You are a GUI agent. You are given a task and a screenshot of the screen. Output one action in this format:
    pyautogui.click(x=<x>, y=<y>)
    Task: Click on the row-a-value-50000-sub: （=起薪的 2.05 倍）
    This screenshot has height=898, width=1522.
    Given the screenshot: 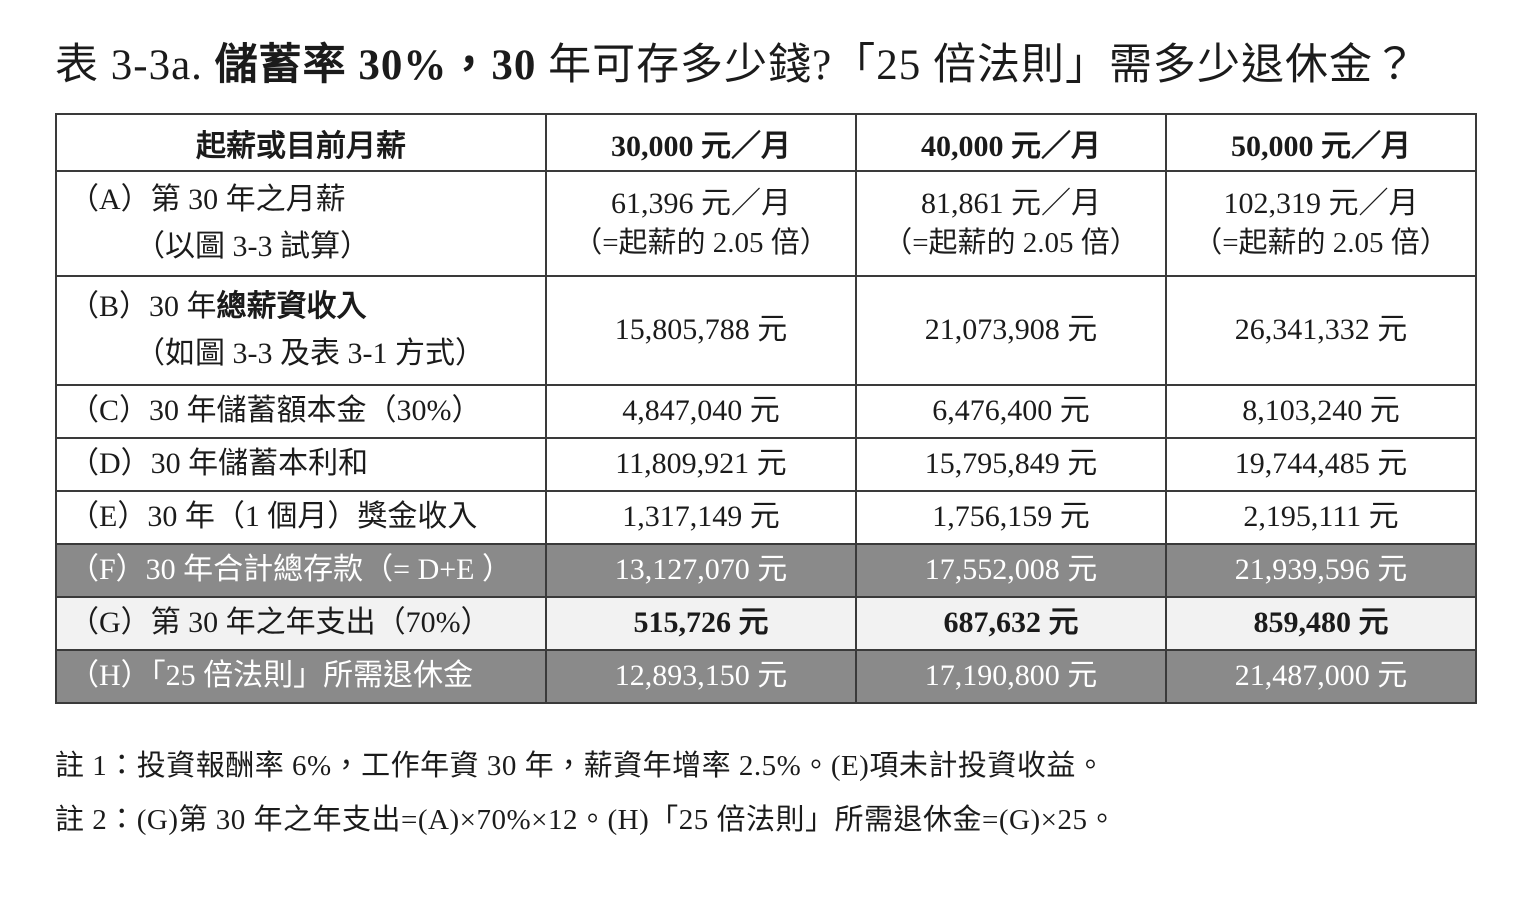 What is the action you would take?
    pyautogui.click(x=1321, y=243)
    